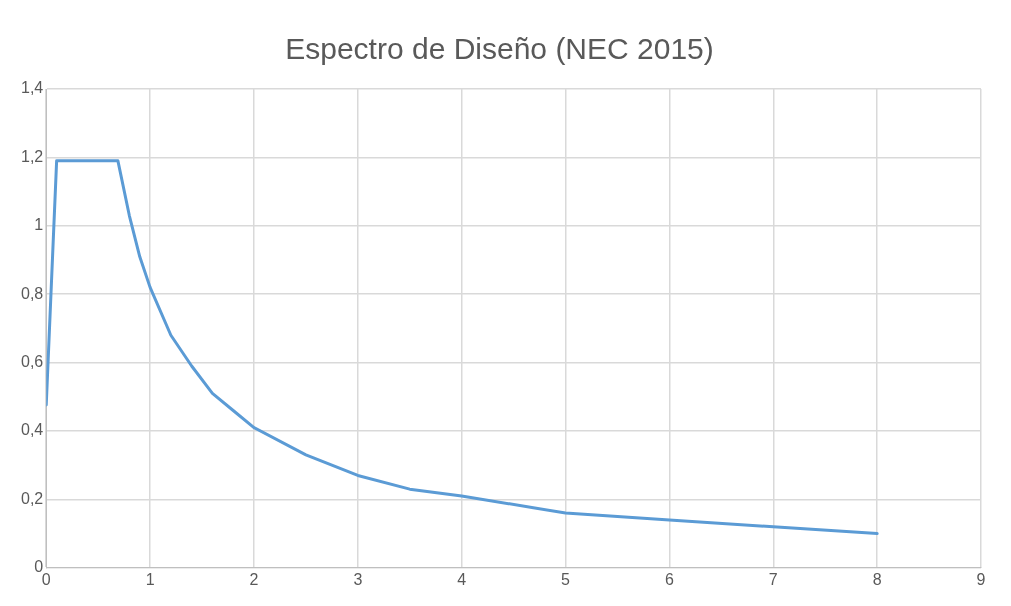  What do you see at coordinates (32, 362) in the screenshot?
I see `y-tick-label: 0,6` at bounding box center [32, 362].